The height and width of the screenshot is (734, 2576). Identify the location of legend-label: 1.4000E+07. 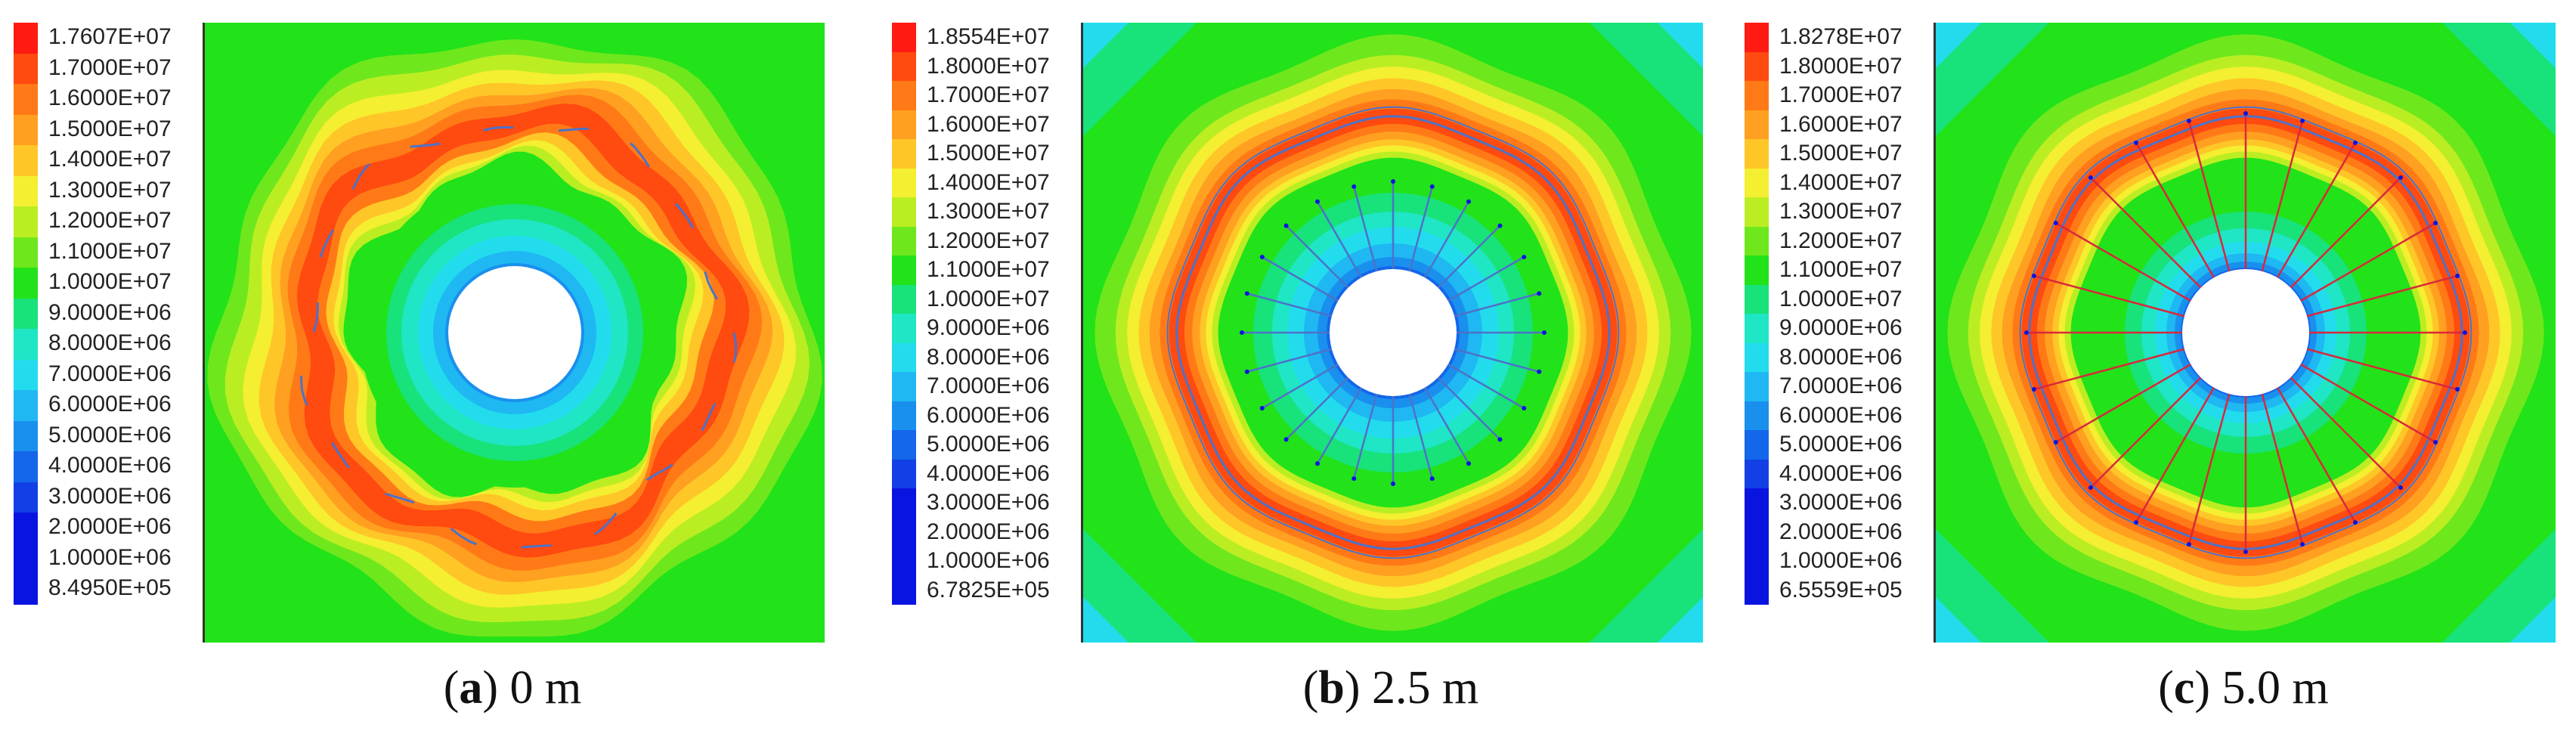
(988, 182).